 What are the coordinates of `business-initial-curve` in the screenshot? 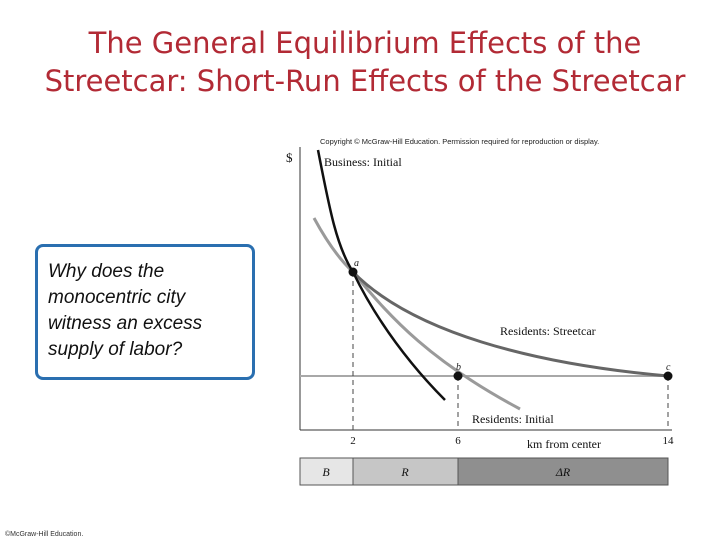 It's located at (381, 275).